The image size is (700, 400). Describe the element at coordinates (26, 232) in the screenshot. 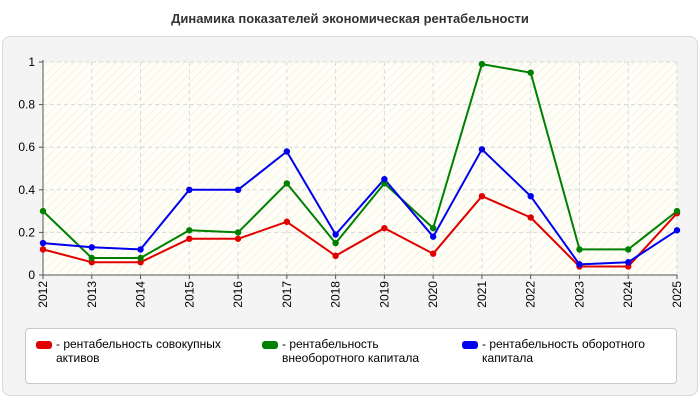

I see `y-tick-label: 0.2` at that location.